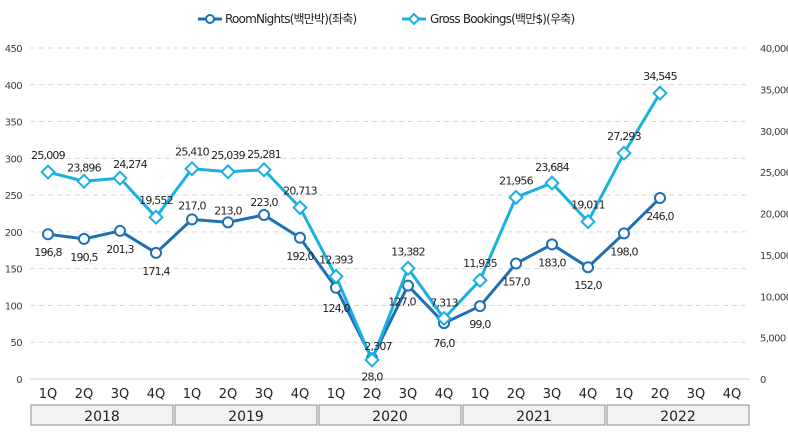  What do you see at coordinates (228, 155) in the screenshot?
I see `data-label: 25,039` at bounding box center [228, 155].